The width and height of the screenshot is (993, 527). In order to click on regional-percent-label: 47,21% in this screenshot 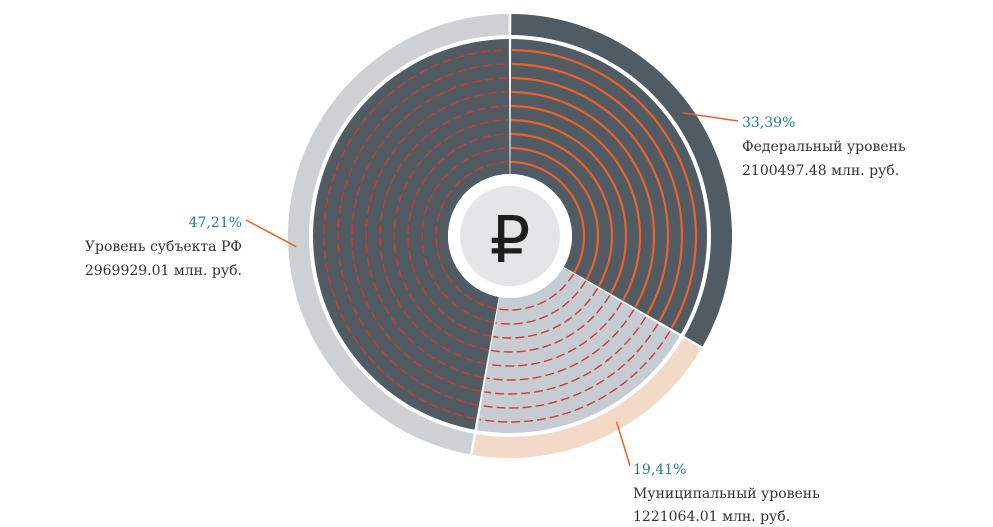, I will do `click(215, 223)`.